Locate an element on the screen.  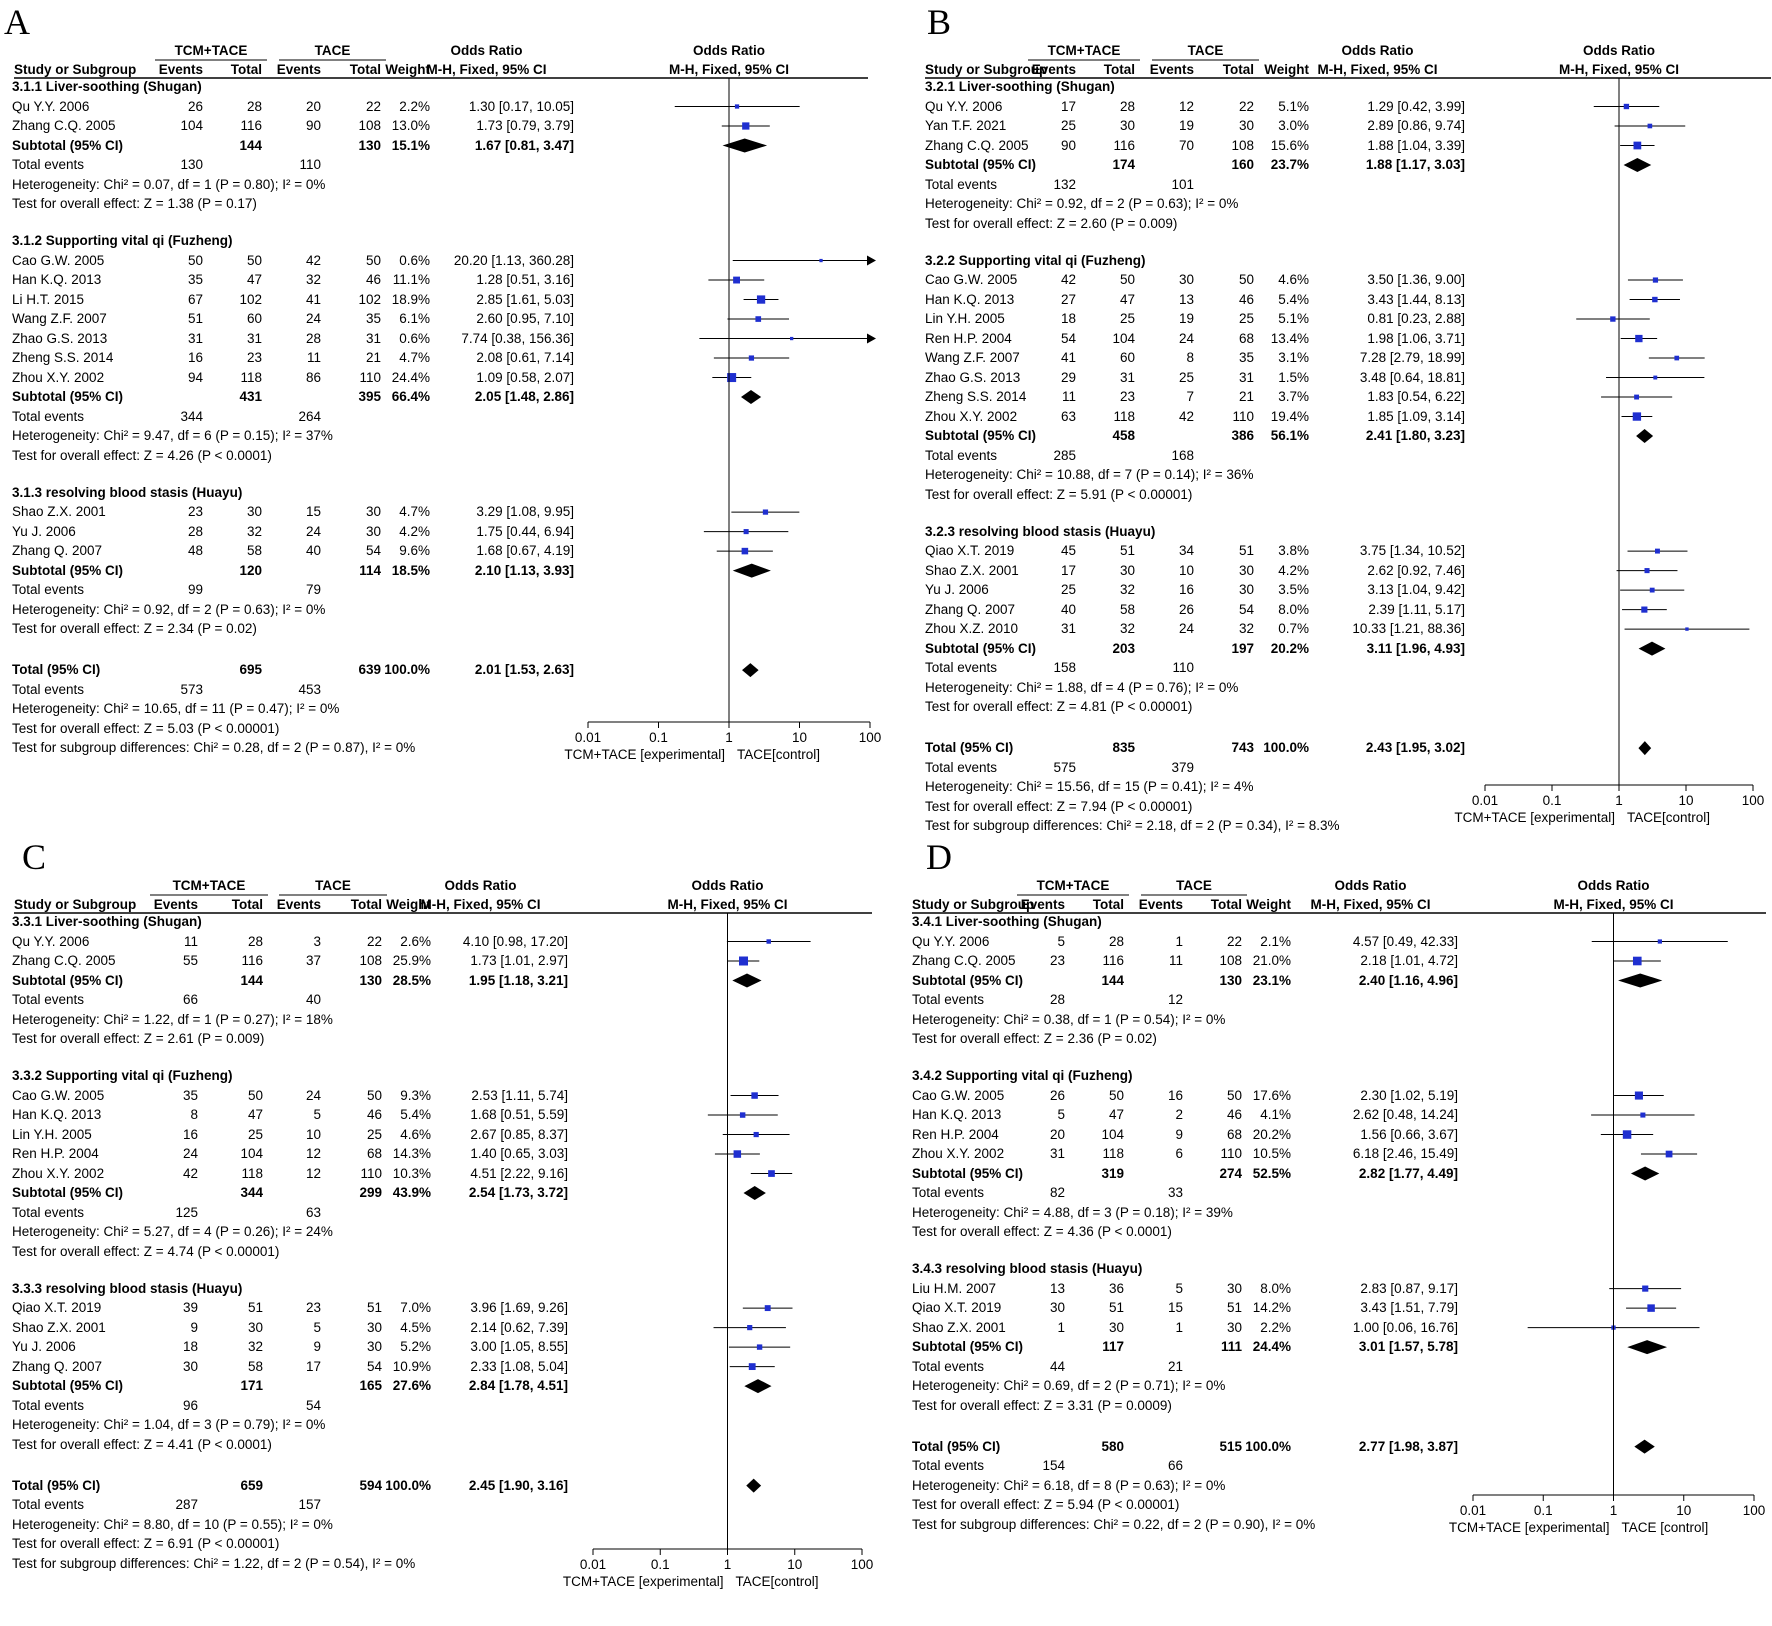
study-weight: 17.6% is located at coordinates (1271, 1095).